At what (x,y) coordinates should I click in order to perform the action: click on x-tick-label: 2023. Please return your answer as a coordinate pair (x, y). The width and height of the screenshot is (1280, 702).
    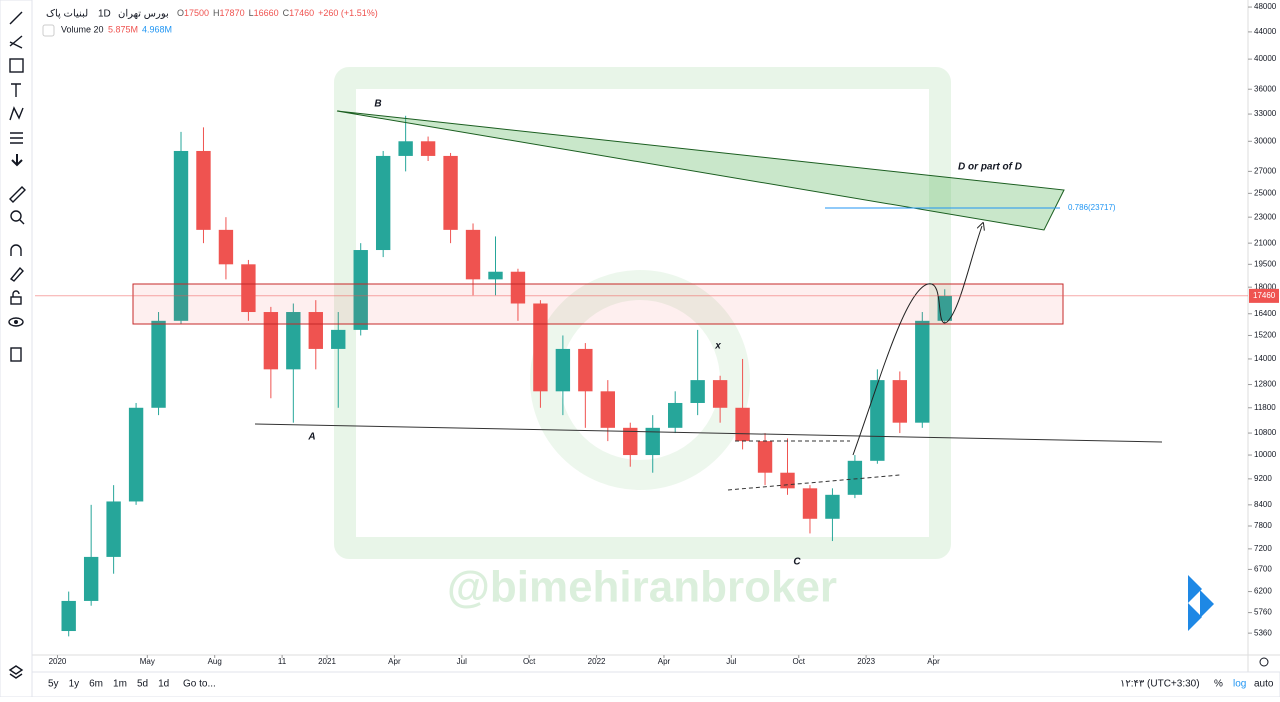
    Looking at the image, I should click on (866, 661).